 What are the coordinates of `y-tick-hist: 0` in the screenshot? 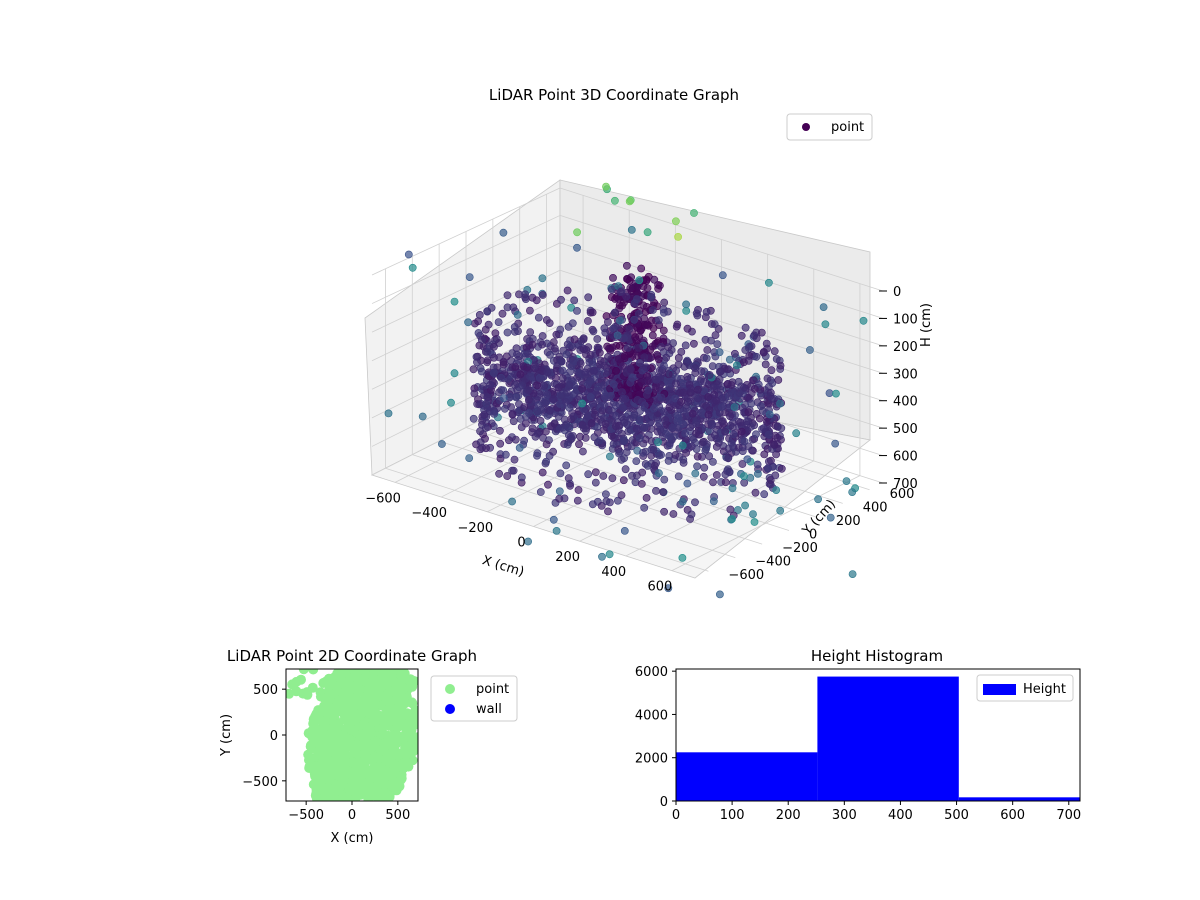 It's located at (664, 802).